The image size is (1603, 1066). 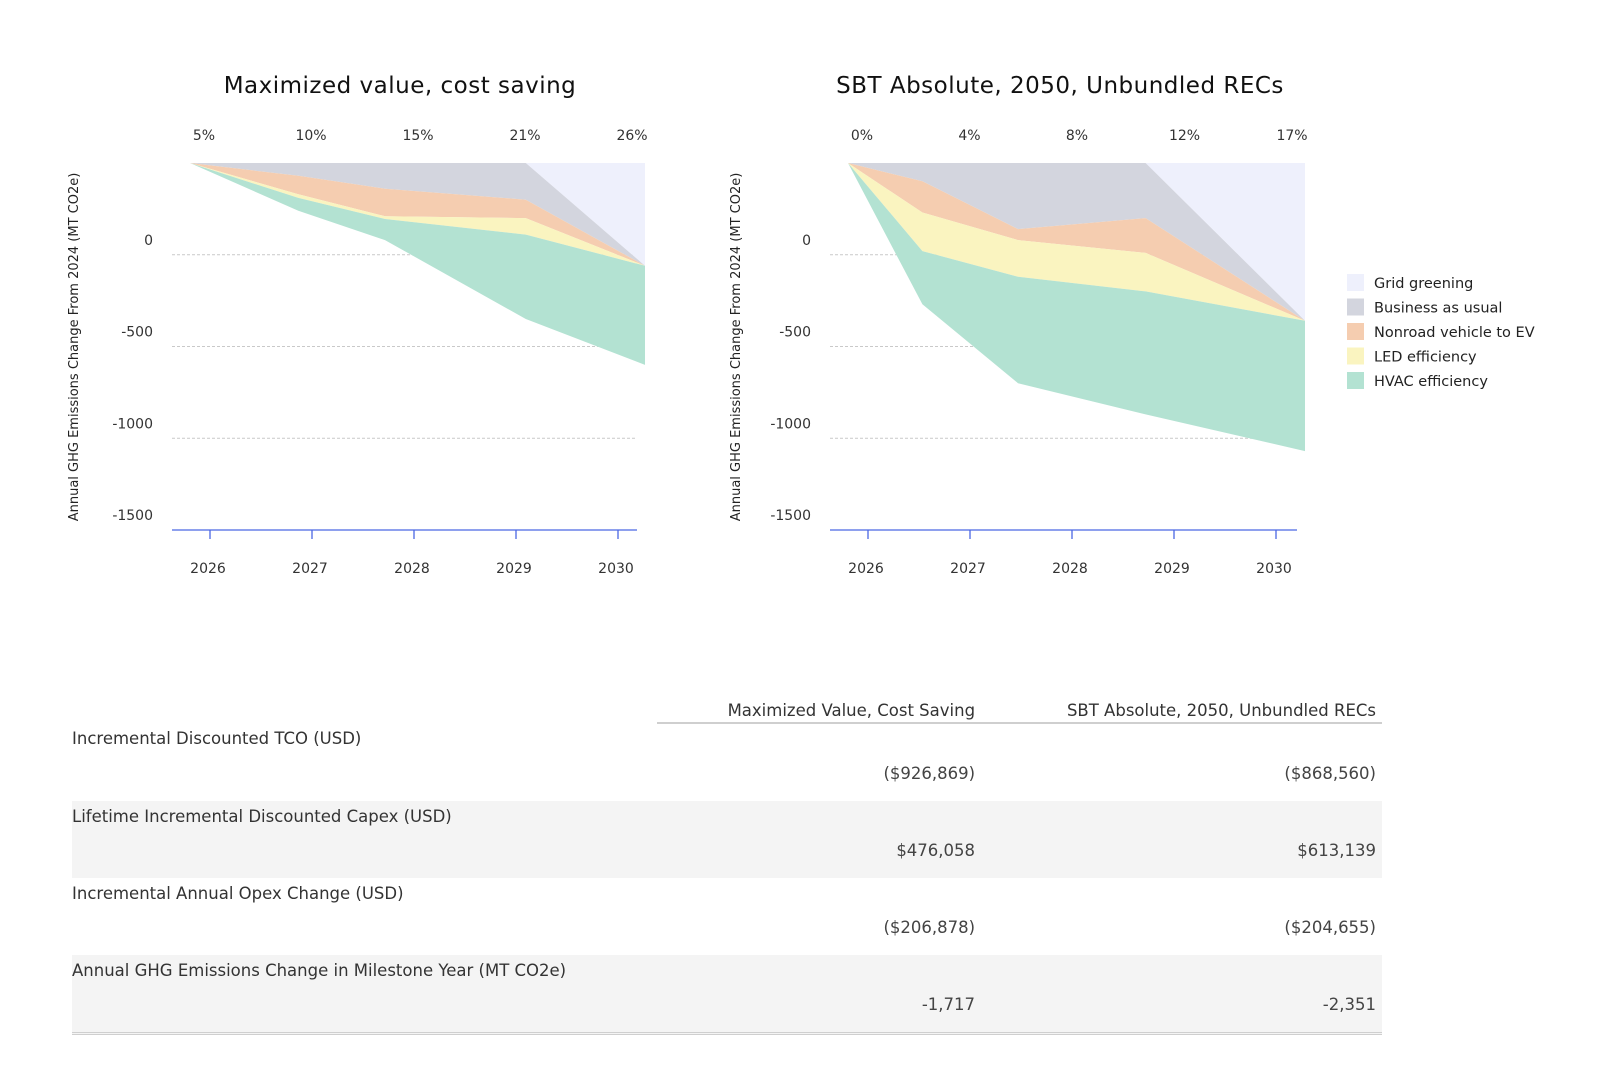 What do you see at coordinates (1181, 839) in the screenshot?
I see `row-value: $613,139` at bounding box center [1181, 839].